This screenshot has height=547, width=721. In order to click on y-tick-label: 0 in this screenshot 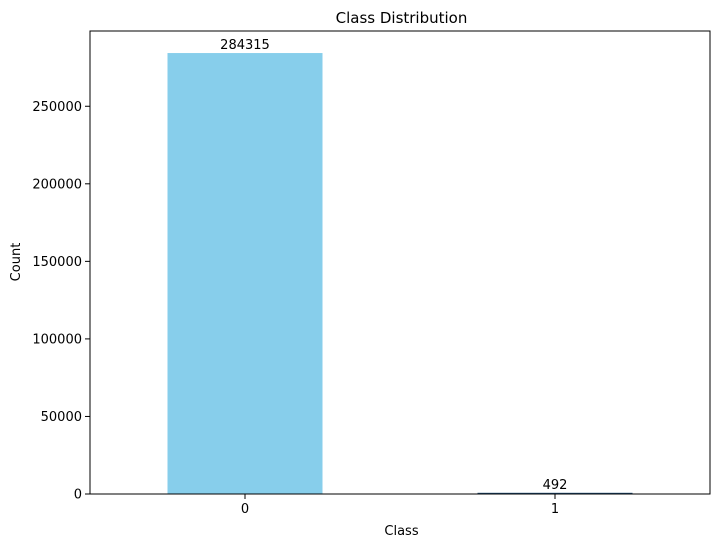, I will do `click(78, 495)`.